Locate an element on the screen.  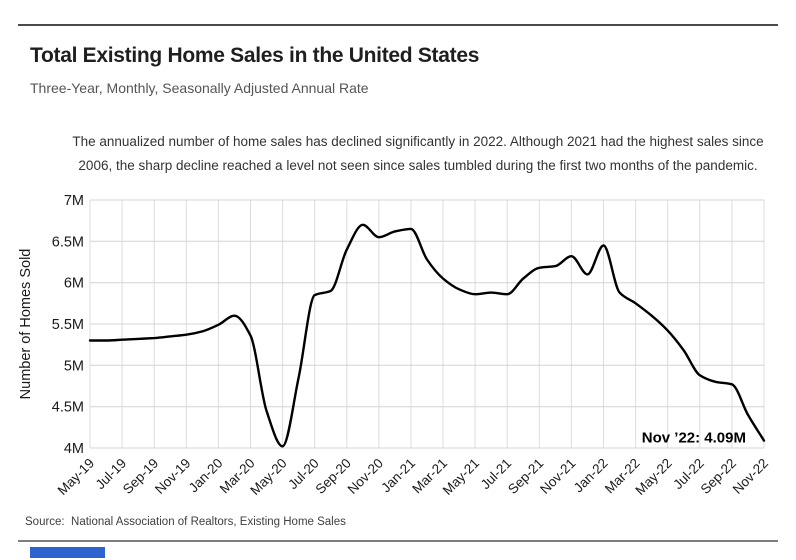
y-tick-label: 4M is located at coordinates (74, 449).